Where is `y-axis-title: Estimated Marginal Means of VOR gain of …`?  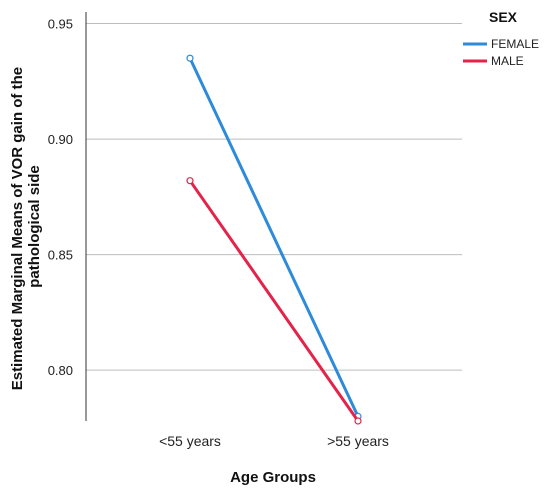
y-axis-title: Estimated Marginal Means of VOR gain of … is located at coordinates (26, 227).